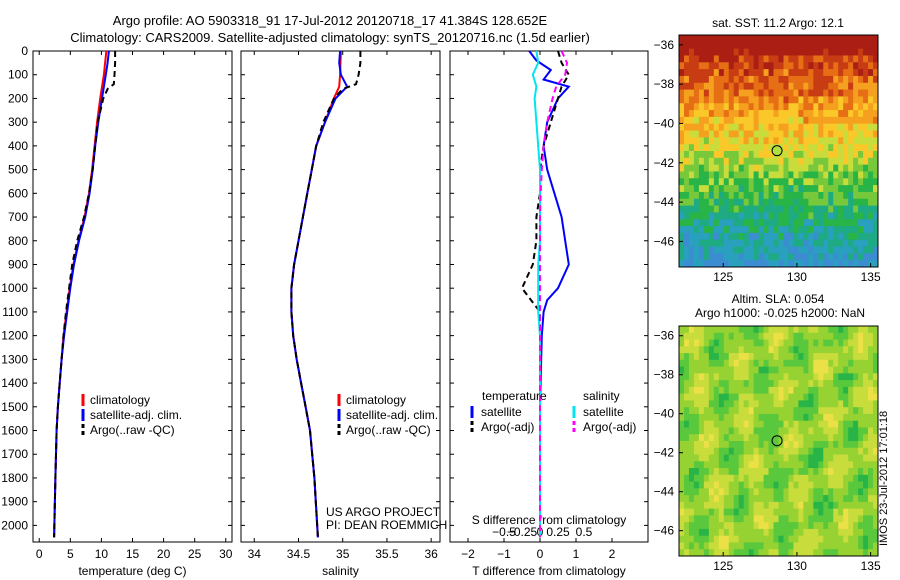 The height and width of the screenshot is (580, 900). What do you see at coordinates (24, 51) in the screenshot?
I see `depth-tick-label: 0` at bounding box center [24, 51].